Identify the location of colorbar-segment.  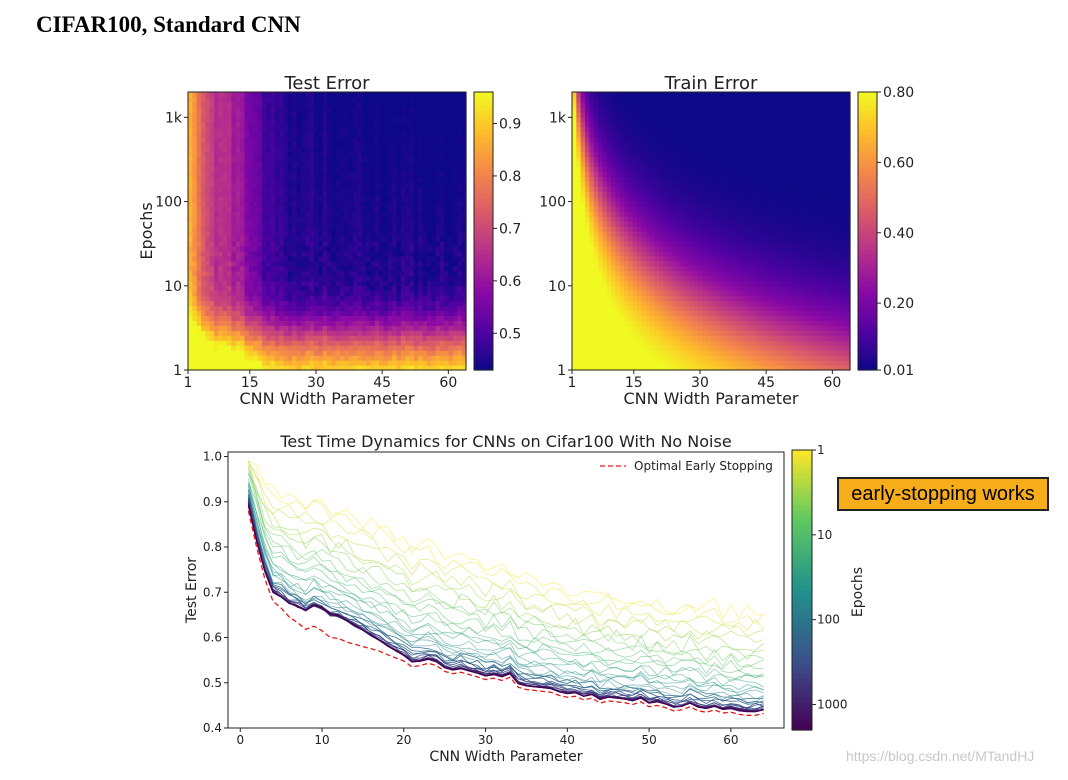
(483, 349).